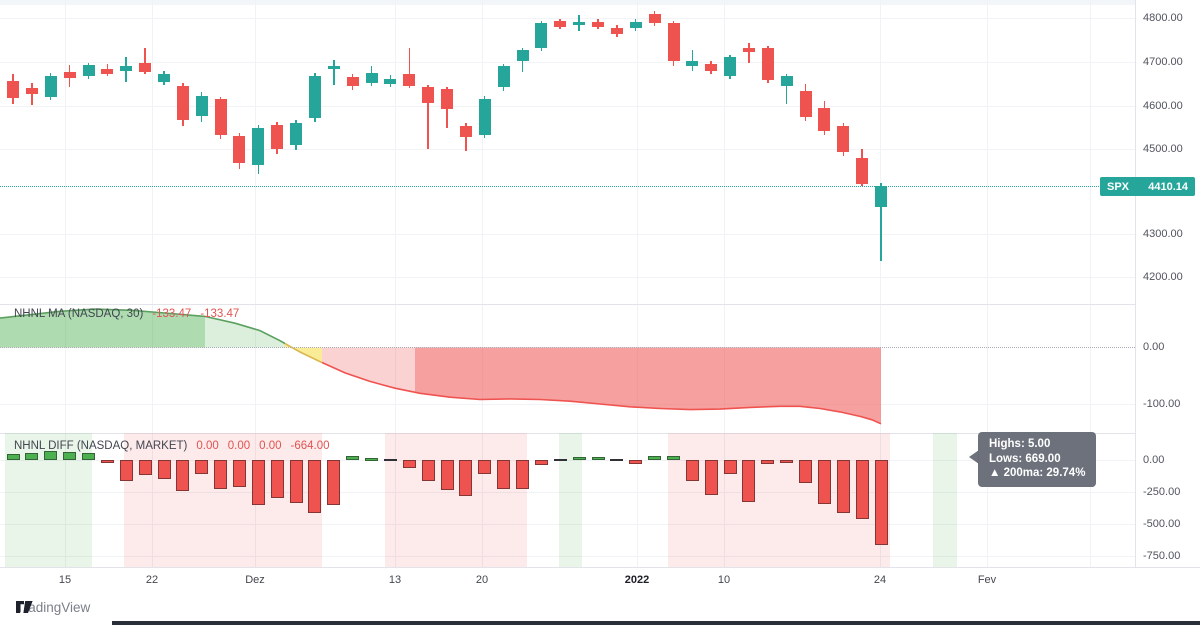 The width and height of the screenshot is (1200, 625). I want to click on indicator-tooltip: Highs: 5.00 Lows: 669.00 ▲ 200ma: 29.74%, so click(1033, 459).